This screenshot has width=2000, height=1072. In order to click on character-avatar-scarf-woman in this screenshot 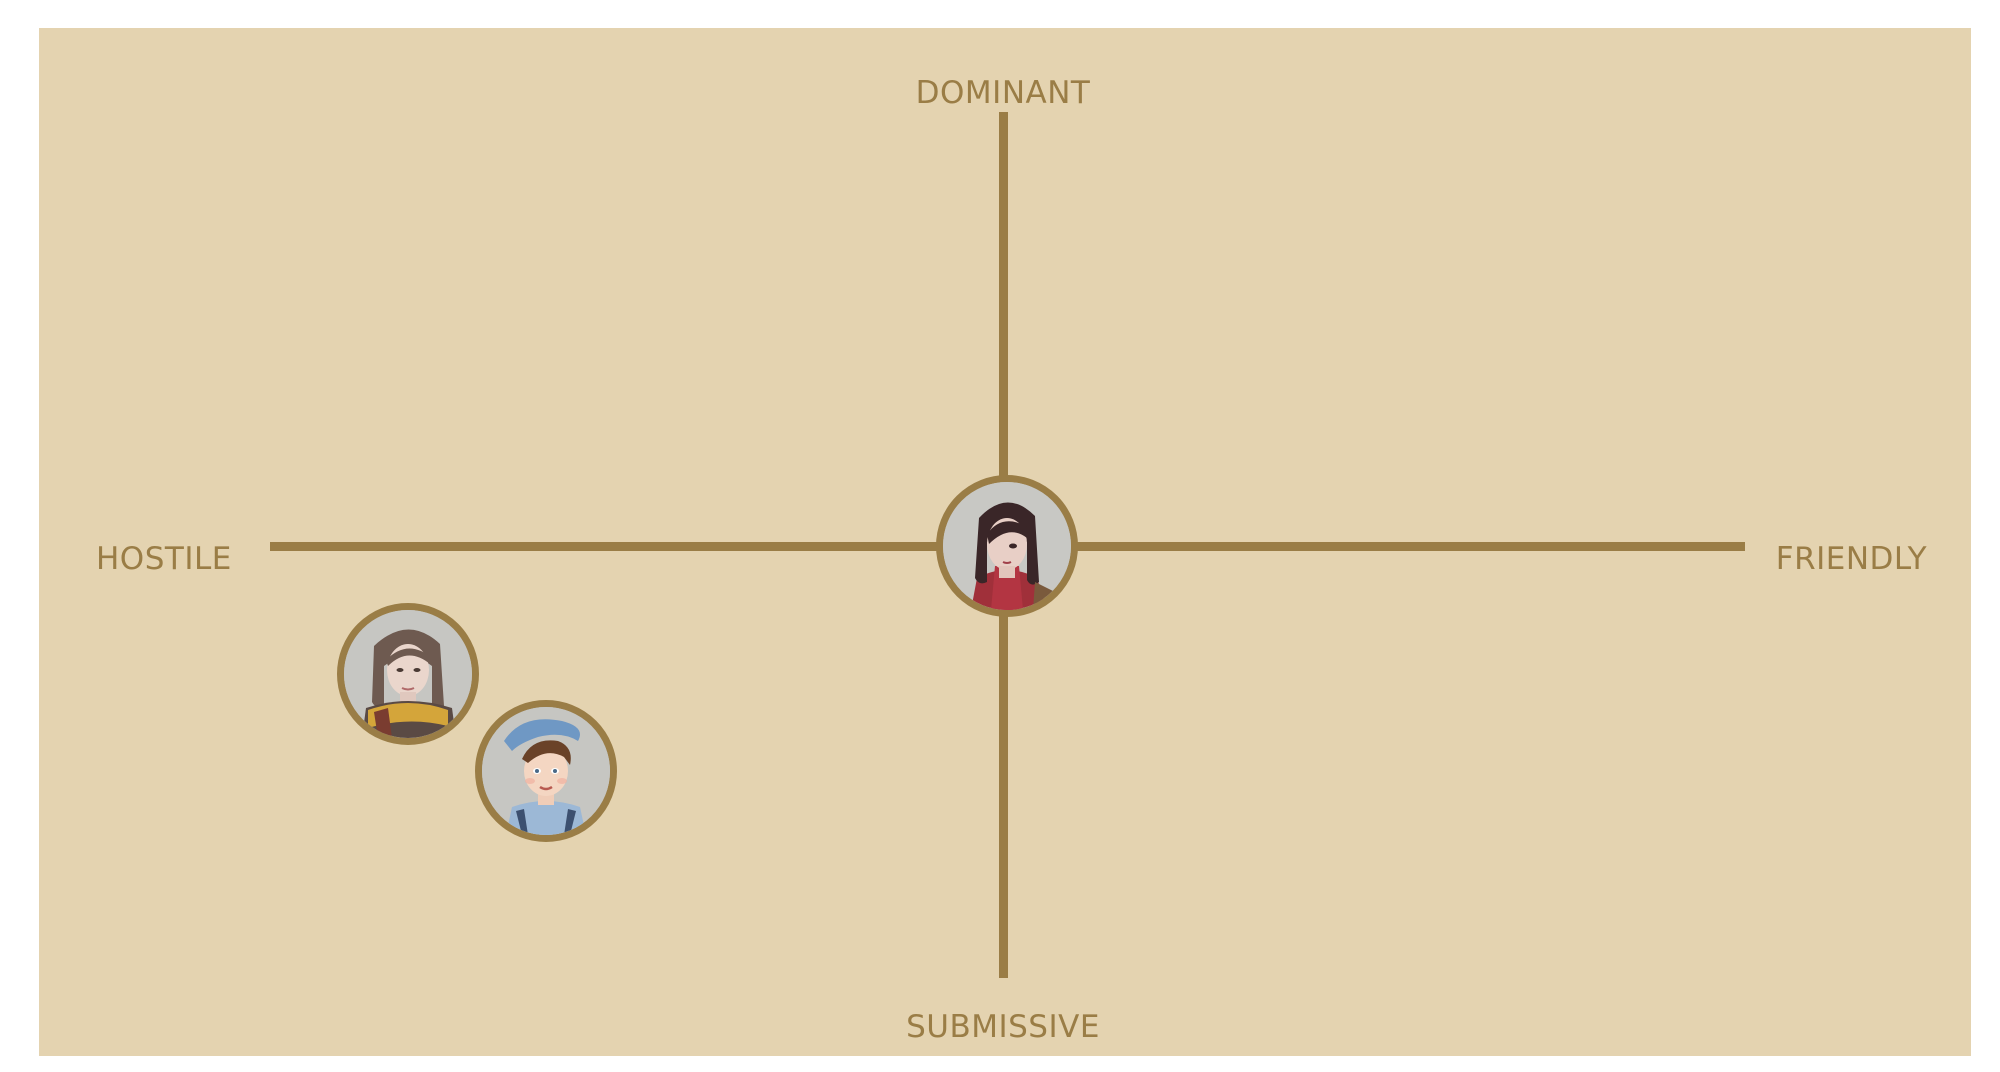, I will do `click(408, 674)`.